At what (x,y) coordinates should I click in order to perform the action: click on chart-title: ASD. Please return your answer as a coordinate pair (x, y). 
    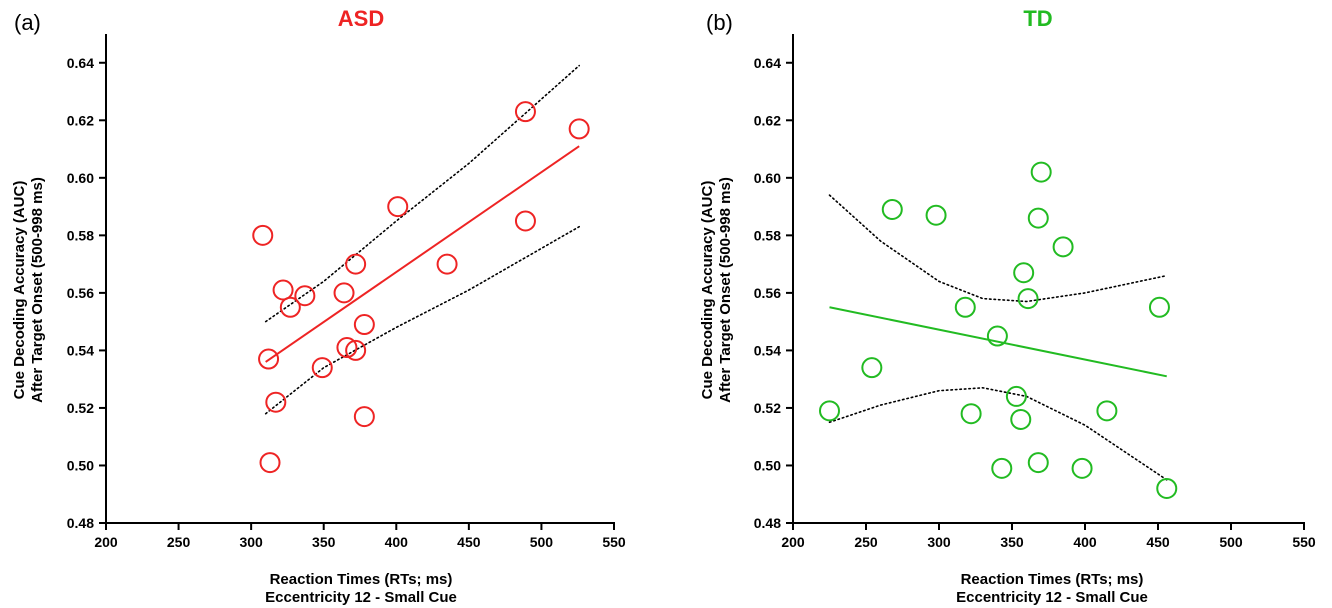
    Looking at the image, I should click on (361, 18).